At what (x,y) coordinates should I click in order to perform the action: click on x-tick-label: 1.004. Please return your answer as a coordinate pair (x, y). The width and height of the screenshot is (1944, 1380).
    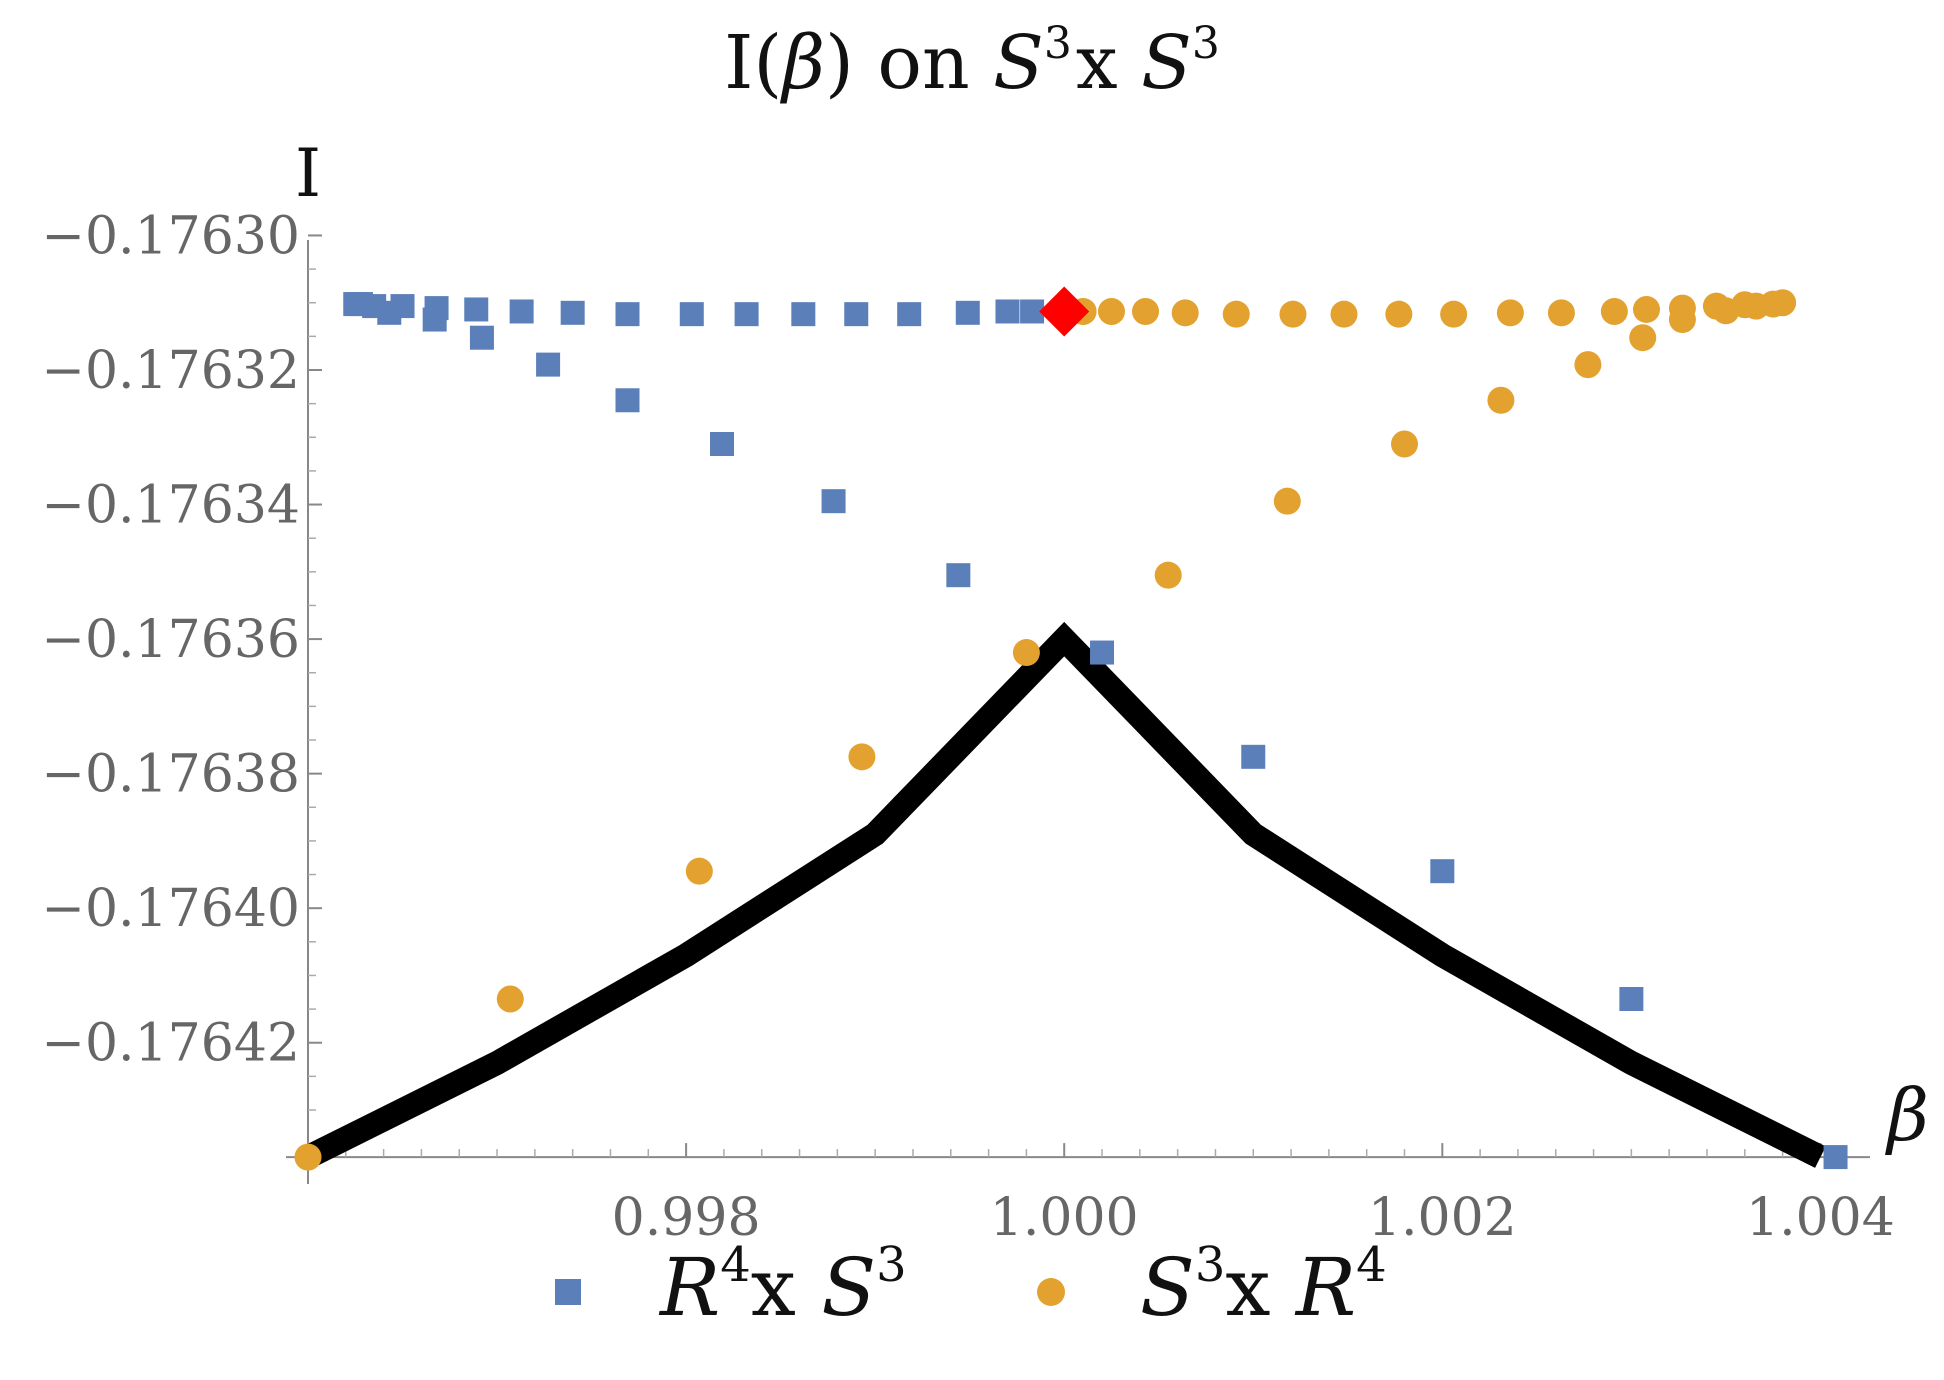
    Looking at the image, I should click on (1820, 1218).